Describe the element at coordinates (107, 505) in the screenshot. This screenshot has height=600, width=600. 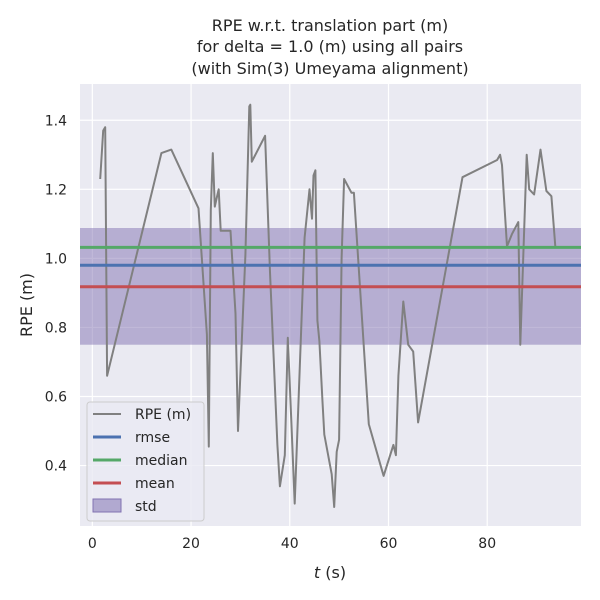
I see `legend-swatch-std` at that location.